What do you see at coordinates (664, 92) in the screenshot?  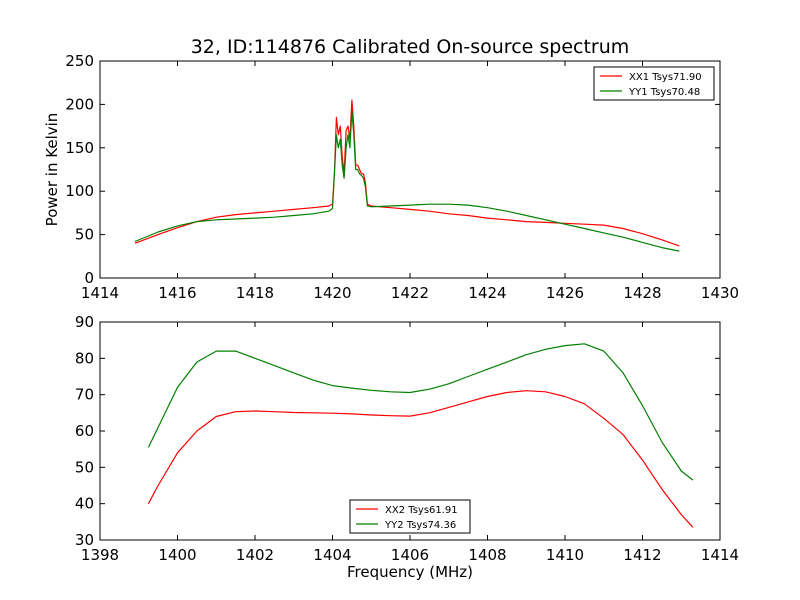 I see `legend-label: YY1 Tsys70.48` at bounding box center [664, 92].